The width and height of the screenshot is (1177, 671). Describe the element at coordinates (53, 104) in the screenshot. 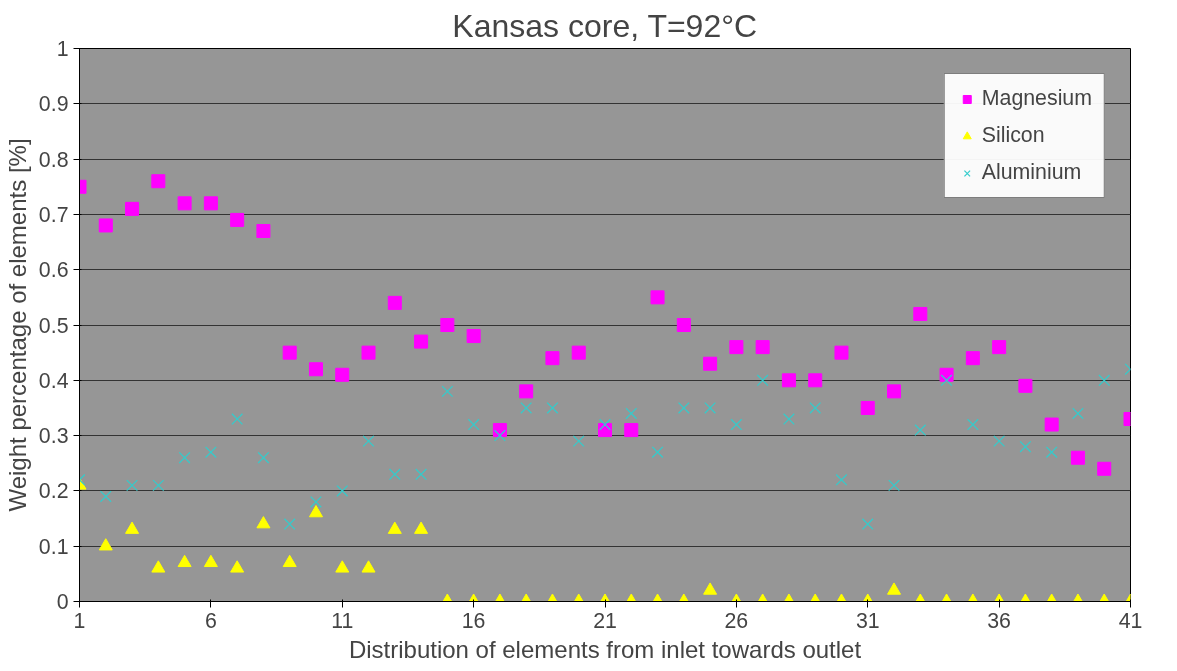

I see `y-tick-label: 0.9` at that location.